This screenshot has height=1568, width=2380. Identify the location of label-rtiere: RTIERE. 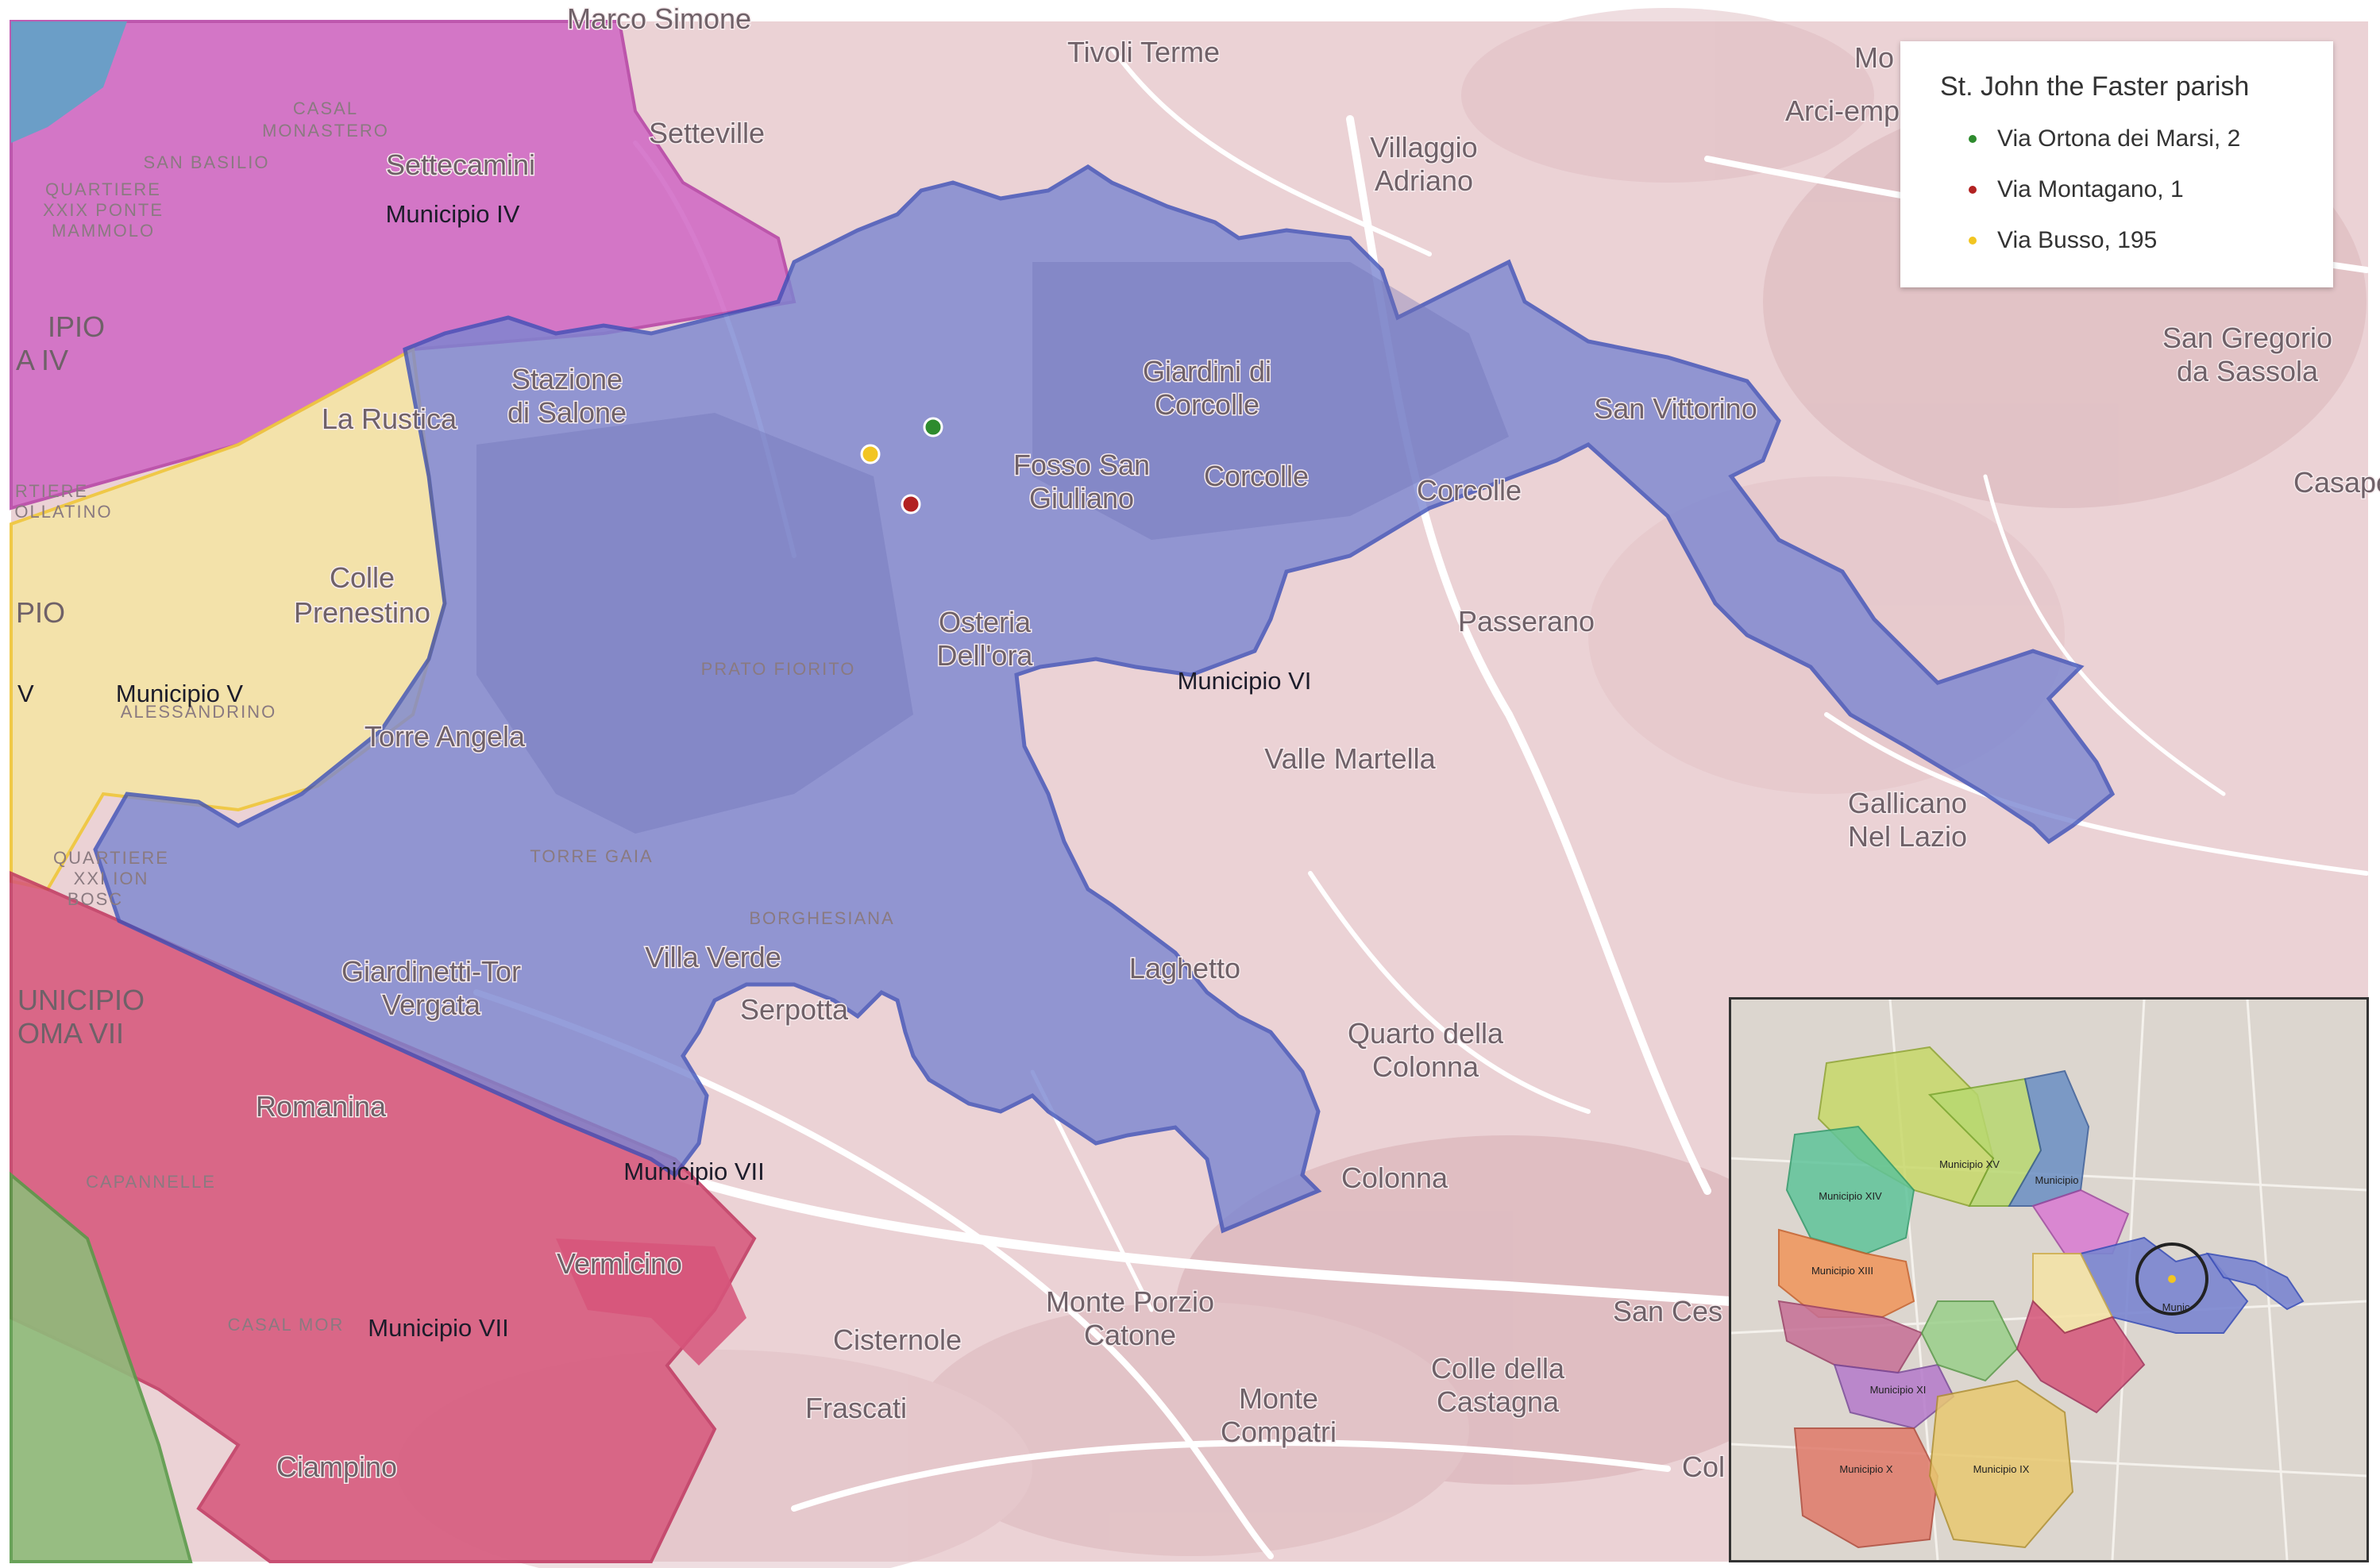
(51, 491).